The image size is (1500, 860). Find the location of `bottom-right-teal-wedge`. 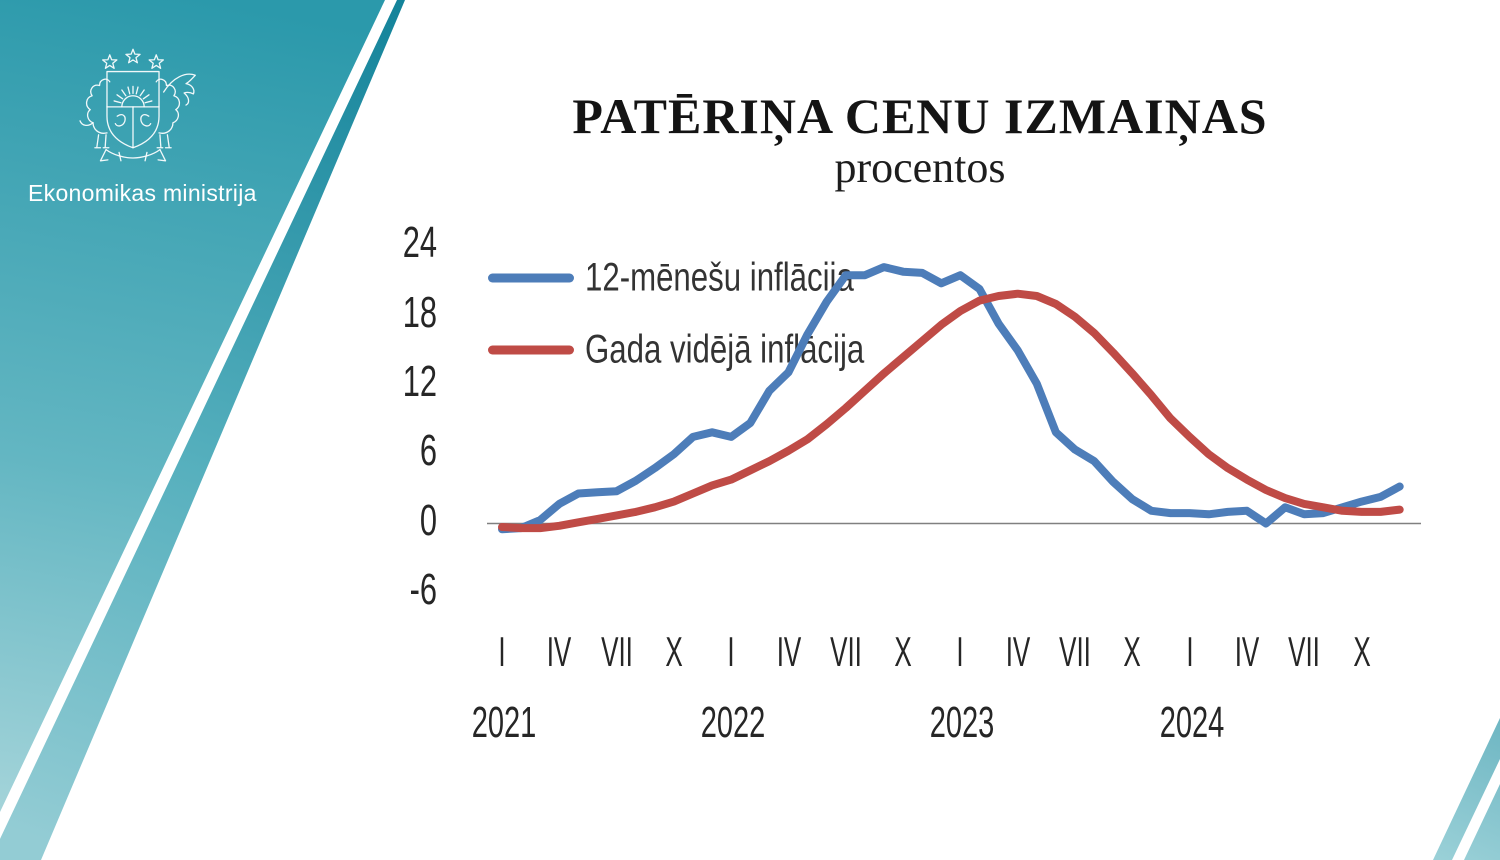

bottom-right-teal-wedge is located at coordinates (1466, 789).